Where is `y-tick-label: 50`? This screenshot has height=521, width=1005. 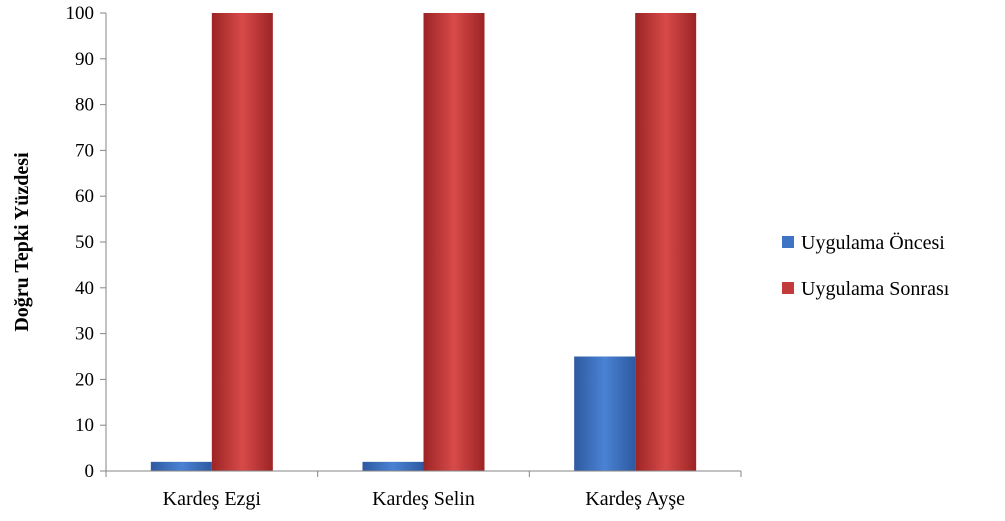
y-tick-label: 50 is located at coordinates (84, 242).